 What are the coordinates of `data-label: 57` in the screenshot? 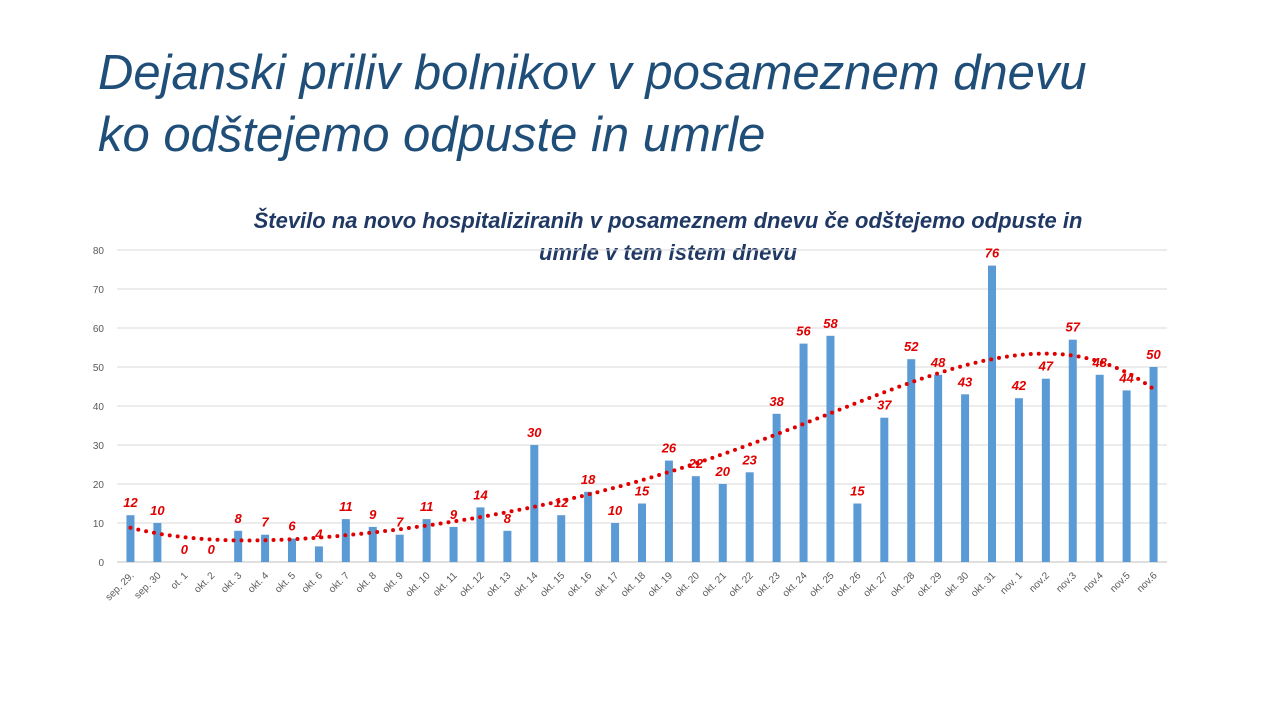 It's located at (1073, 327).